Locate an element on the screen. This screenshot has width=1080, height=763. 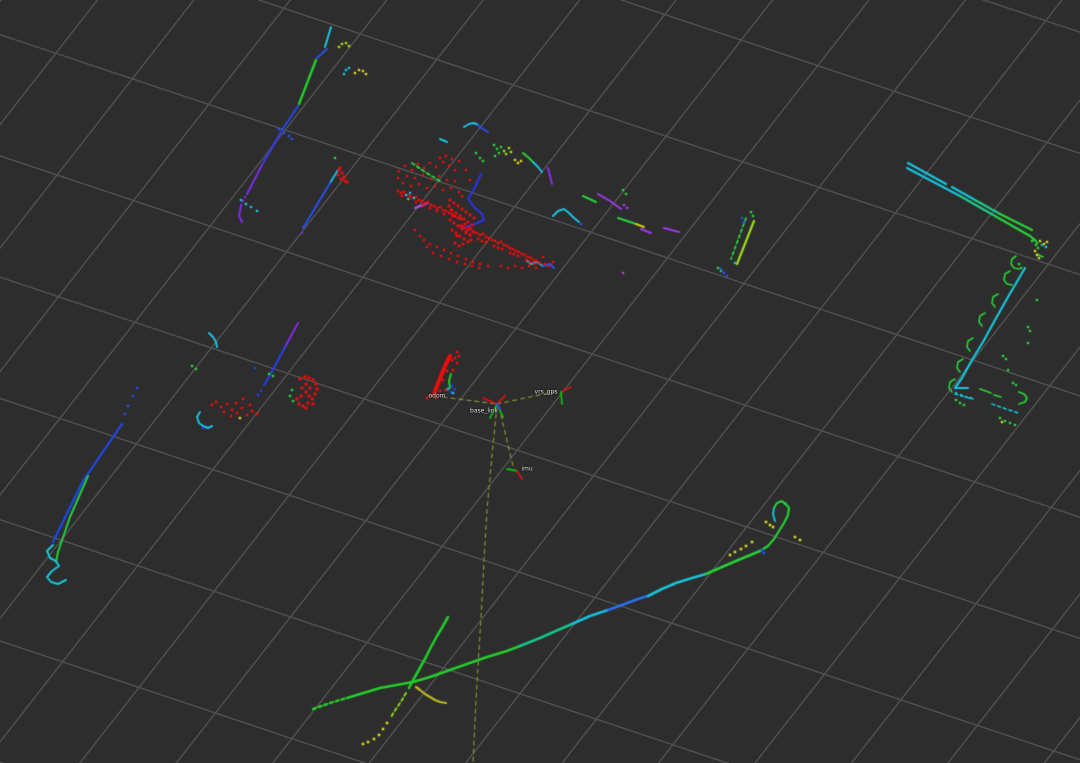
tf-frame-label: vrs_gps is located at coordinates (546, 392).